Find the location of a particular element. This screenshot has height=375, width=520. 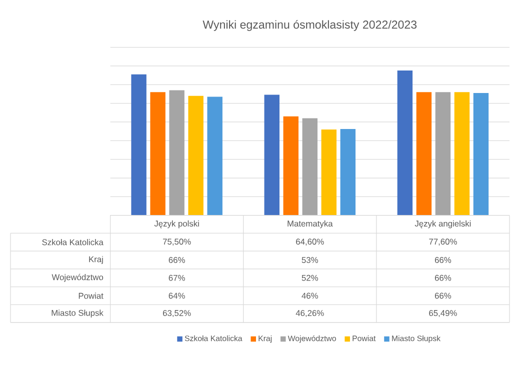

text: Województwo is located at coordinates (78, 278).